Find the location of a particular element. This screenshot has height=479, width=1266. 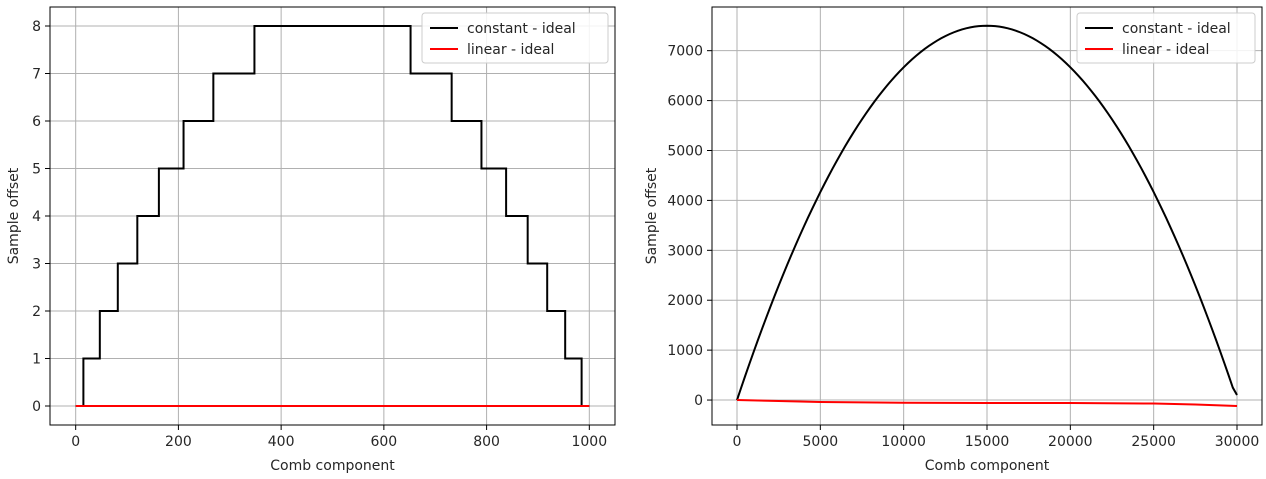

y-tick-label: 3000 is located at coordinates (685, 251).